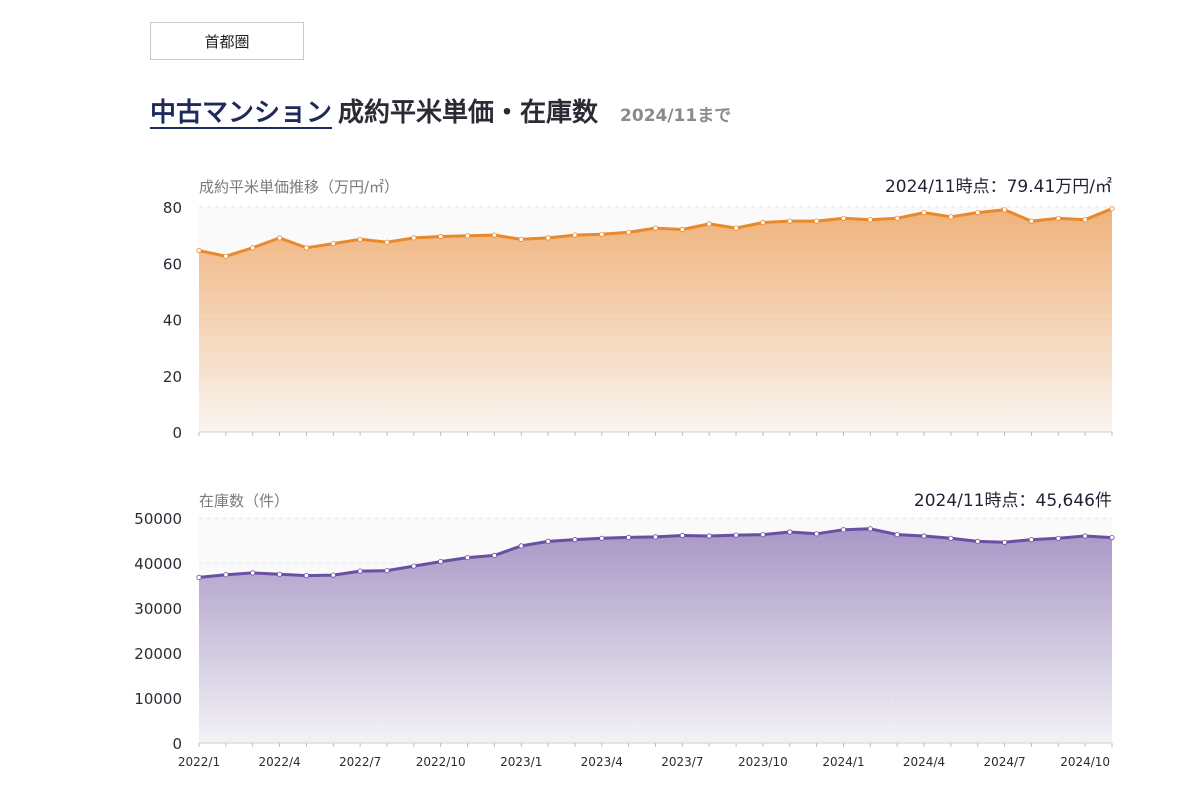  Describe the element at coordinates (172, 321) in the screenshot. I see `y-tick-label-price: 40` at that location.